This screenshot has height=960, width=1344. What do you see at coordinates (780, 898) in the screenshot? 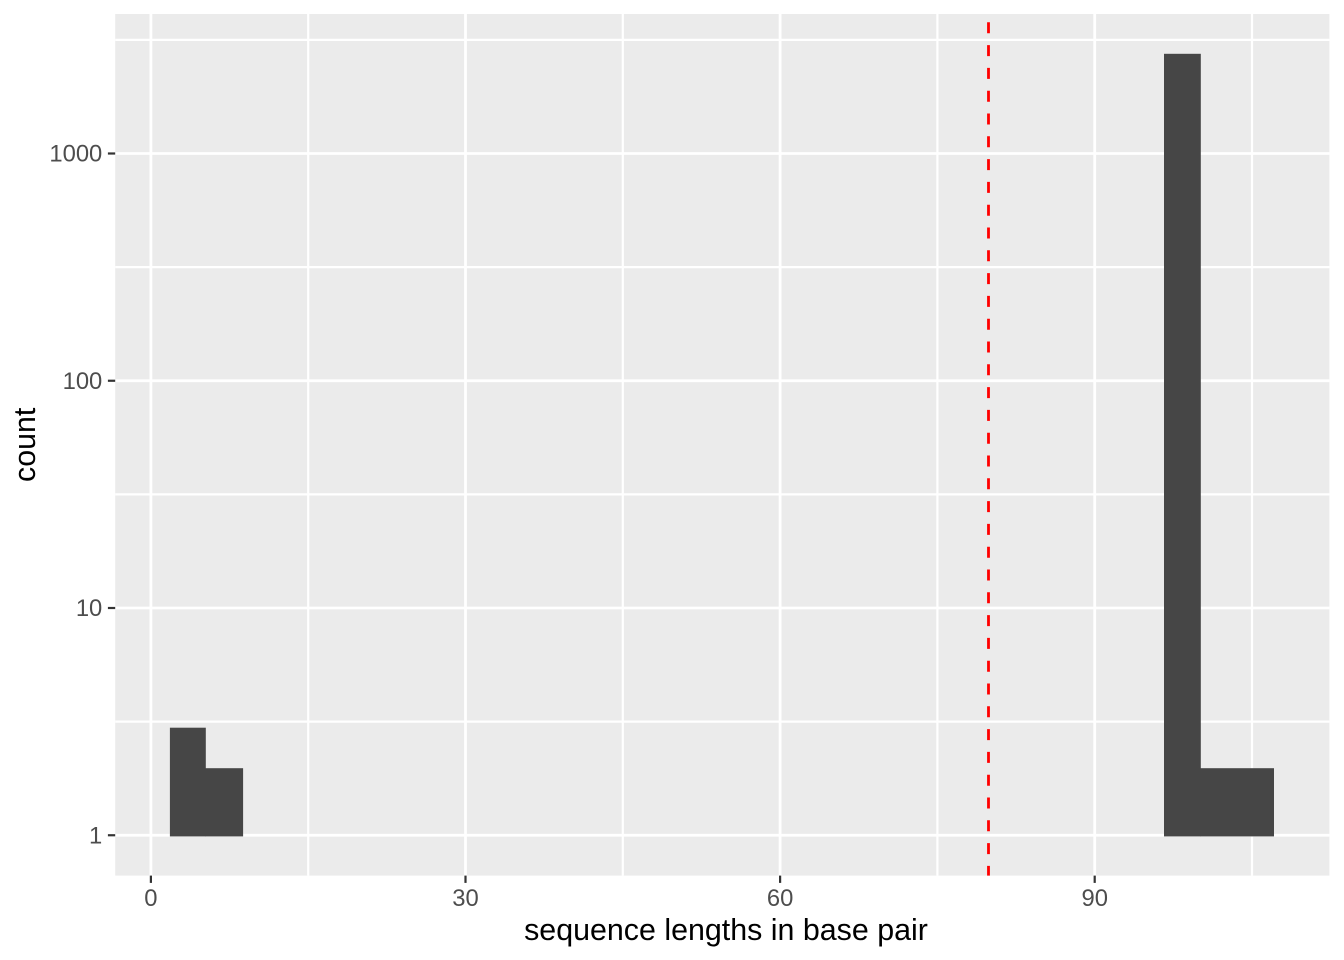
I see `svg-text: 60` at bounding box center [780, 898].